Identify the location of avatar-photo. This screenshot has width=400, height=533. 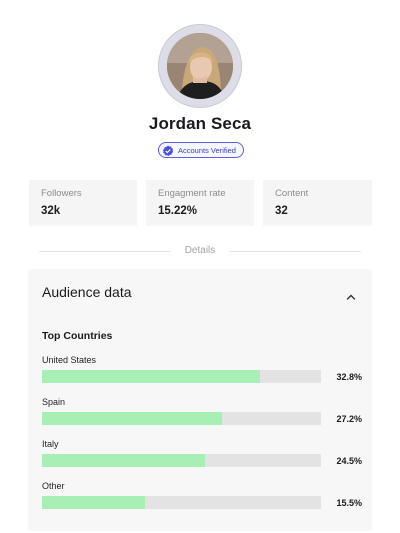
(200, 66).